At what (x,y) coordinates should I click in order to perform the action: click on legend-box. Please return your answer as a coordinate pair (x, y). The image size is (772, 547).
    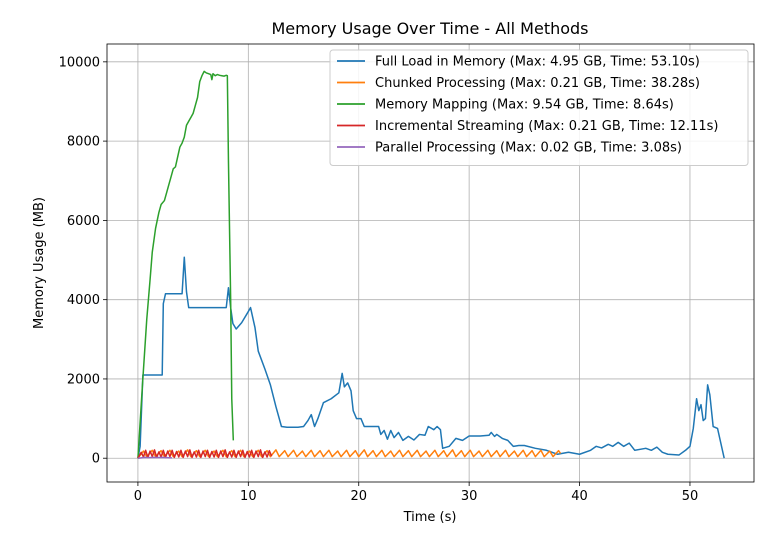
    Looking at the image, I should click on (539, 107).